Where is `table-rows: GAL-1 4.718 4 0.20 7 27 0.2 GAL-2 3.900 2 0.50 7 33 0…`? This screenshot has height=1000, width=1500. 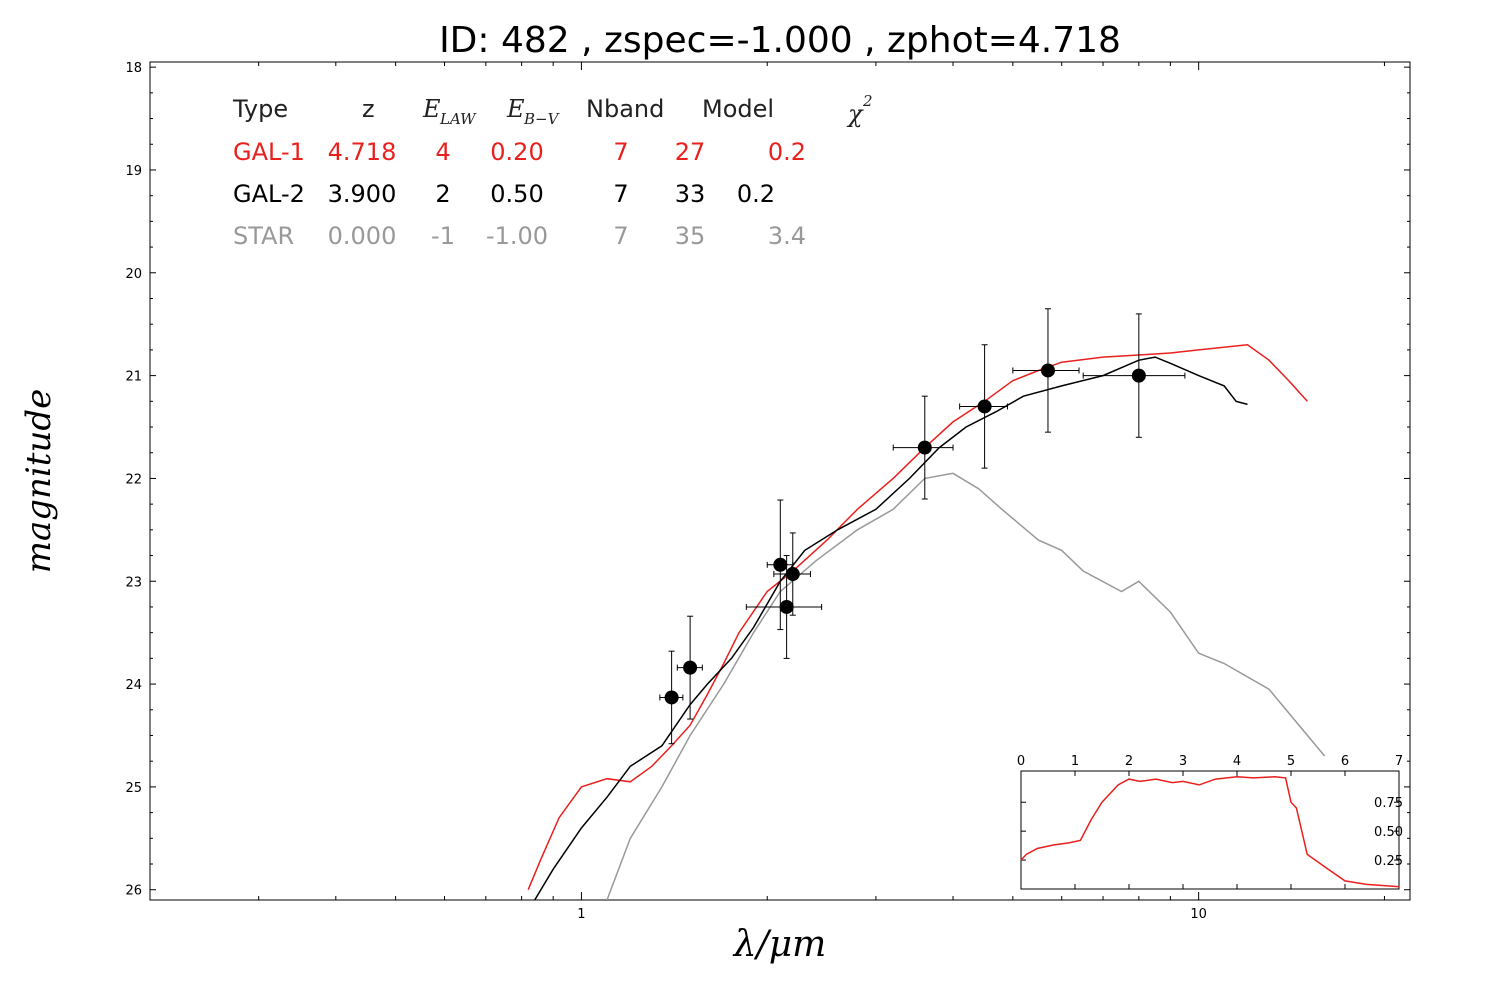
table-rows: GAL-1 4.718 4 0.20 7 27 0.2 GAL-2 3.900 2 0.50 7 33 0… is located at coordinates (519, 194).